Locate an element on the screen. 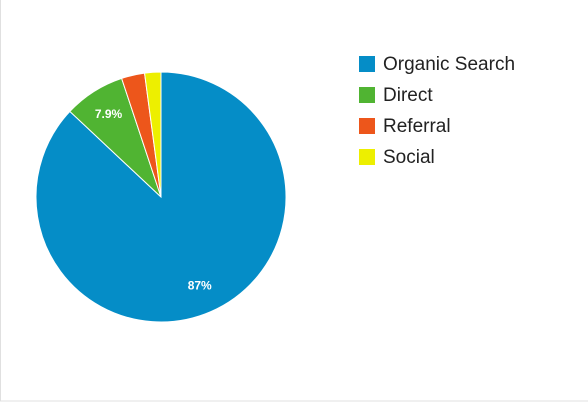 The image size is (588, 407). data-label: 87% is located at coordinates (200, 286).